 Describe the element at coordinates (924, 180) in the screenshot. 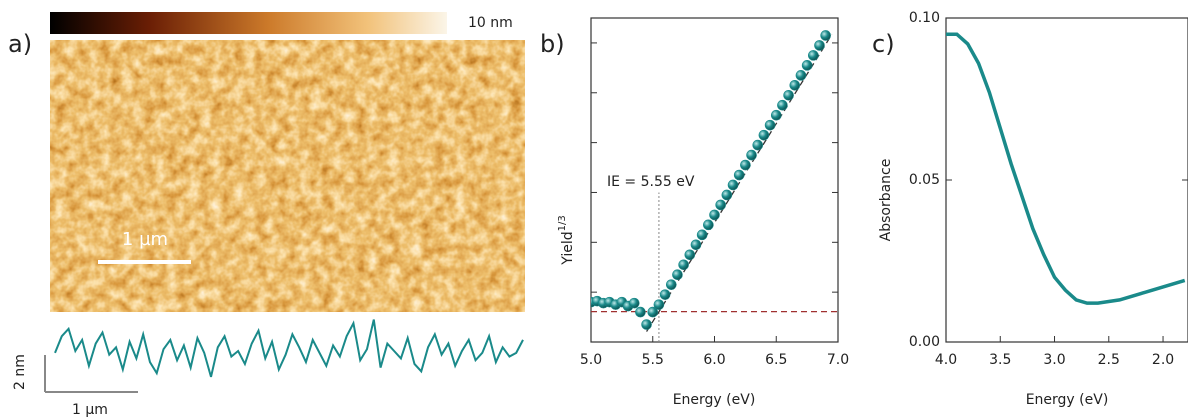

I see `y-tick-label: 0.05` at that location.